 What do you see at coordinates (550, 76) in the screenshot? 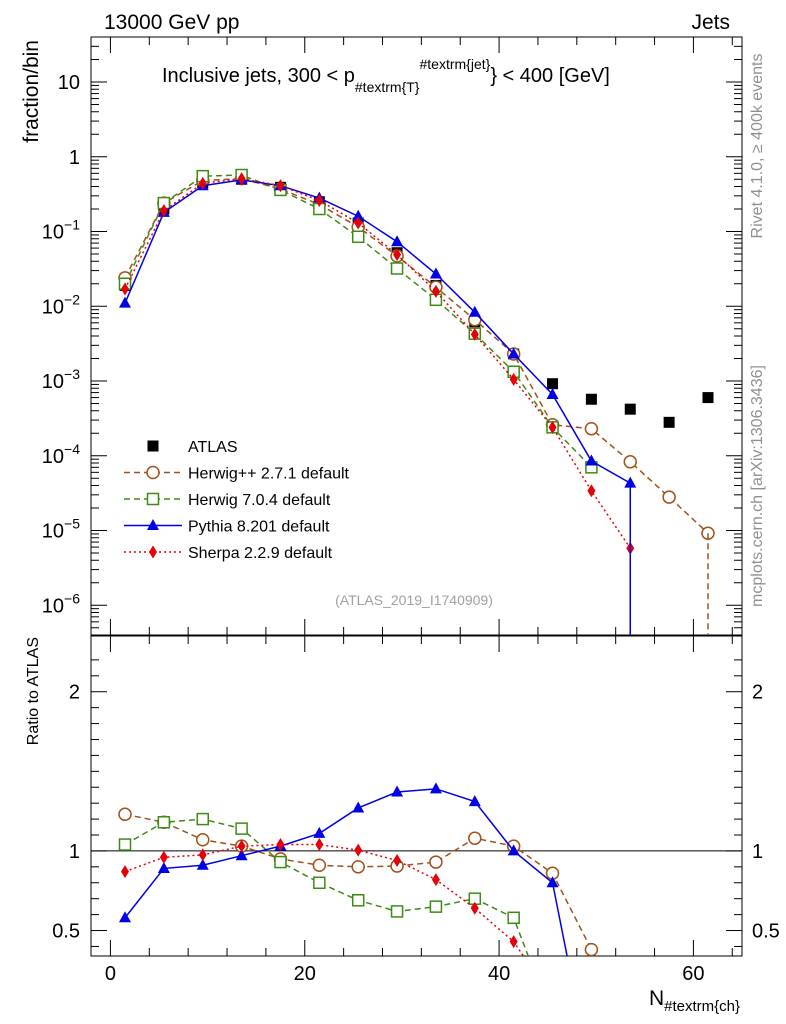
I see `main-title-suffix: } < 400 [GeV]` at bounding box center [550, 76].